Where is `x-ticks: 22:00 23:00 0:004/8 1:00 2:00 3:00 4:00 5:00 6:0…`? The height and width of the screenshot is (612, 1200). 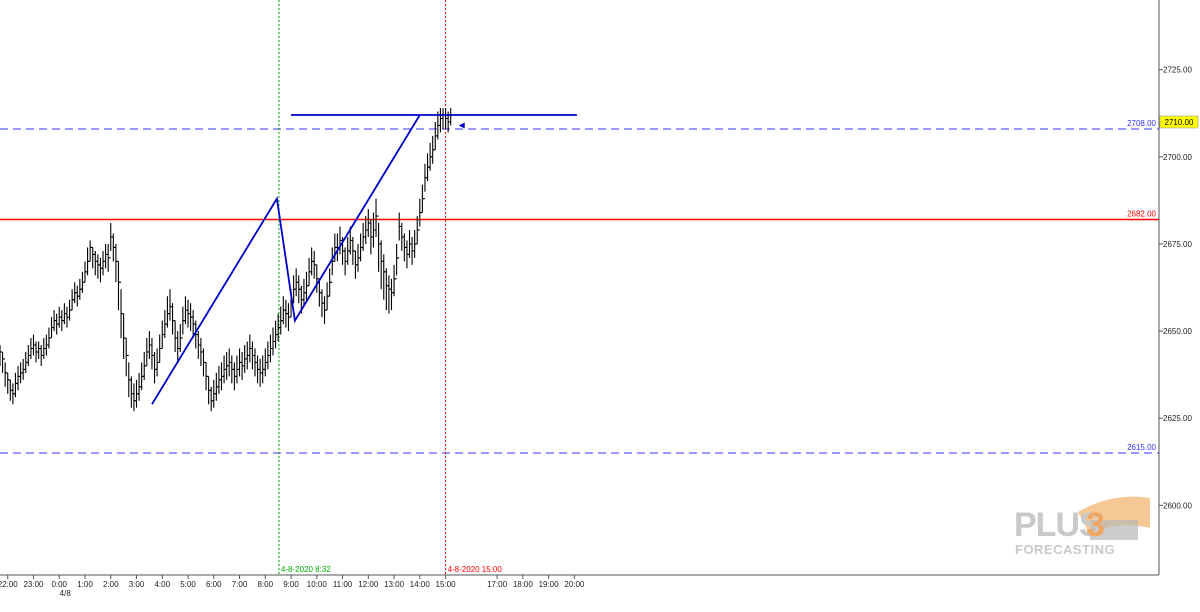 x-ticks: 22:00 23:00 0:004/8 1:00 2:00 3:00 4:00 5:00 6:0… is located at coordinates (292, 586).